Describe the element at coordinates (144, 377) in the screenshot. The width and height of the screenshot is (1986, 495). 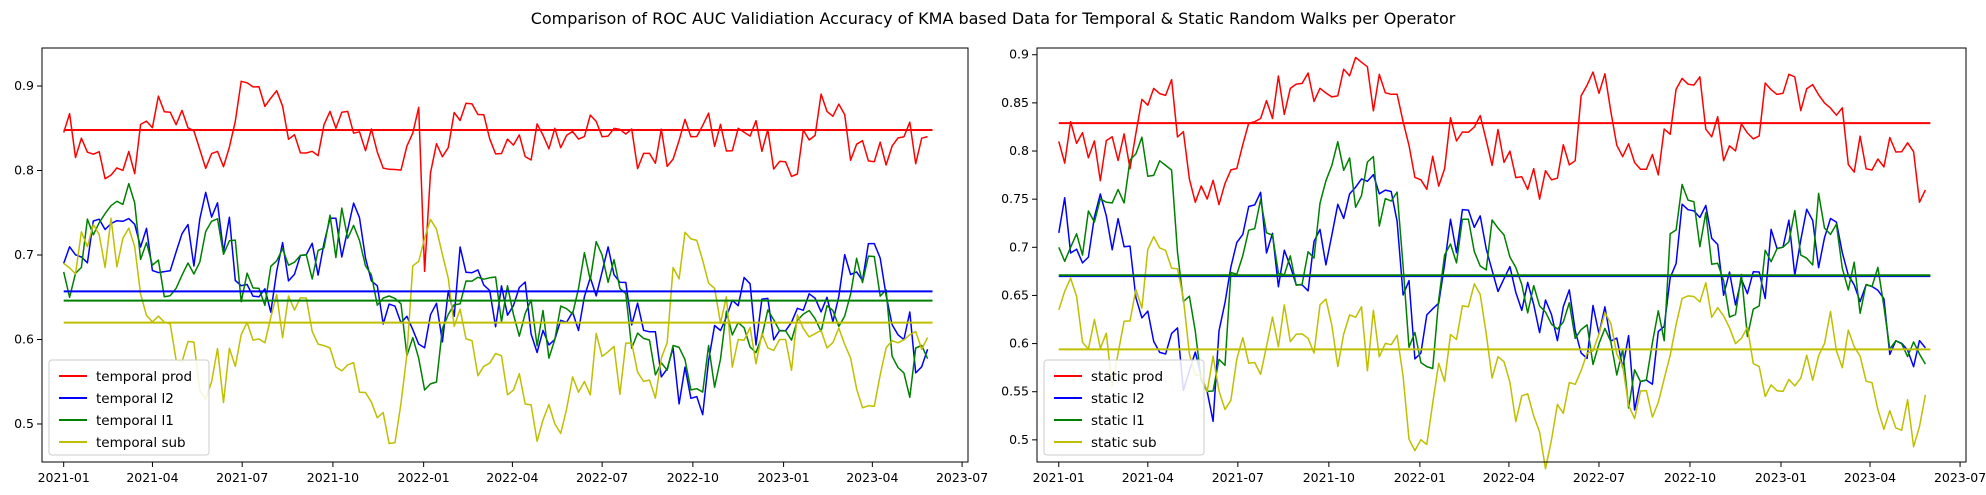
I see `legend-label: temporal prod` at that location.